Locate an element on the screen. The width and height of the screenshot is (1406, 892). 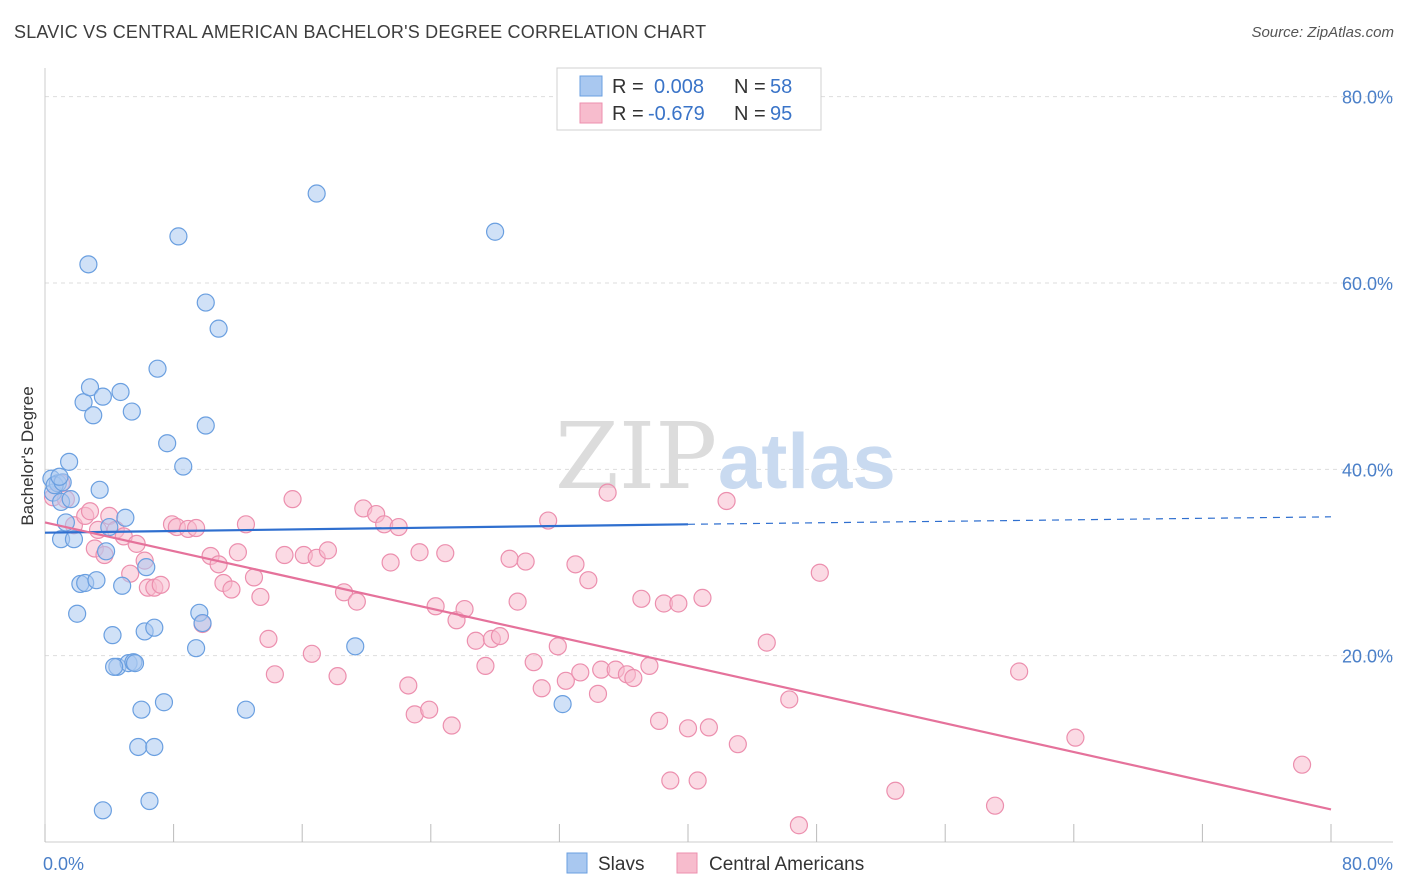
bottom-legend: Slavs Central Americans is located at coordinates (715, 863).